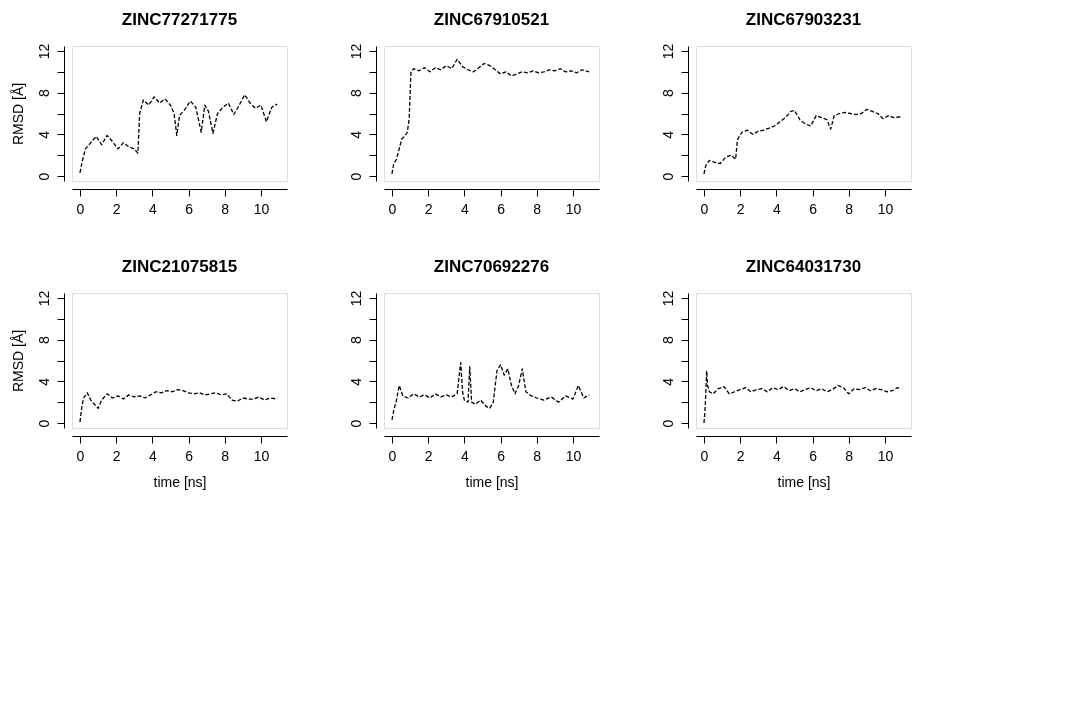  I want to click on chart-title: ZINC77271775, so click(179, 20).